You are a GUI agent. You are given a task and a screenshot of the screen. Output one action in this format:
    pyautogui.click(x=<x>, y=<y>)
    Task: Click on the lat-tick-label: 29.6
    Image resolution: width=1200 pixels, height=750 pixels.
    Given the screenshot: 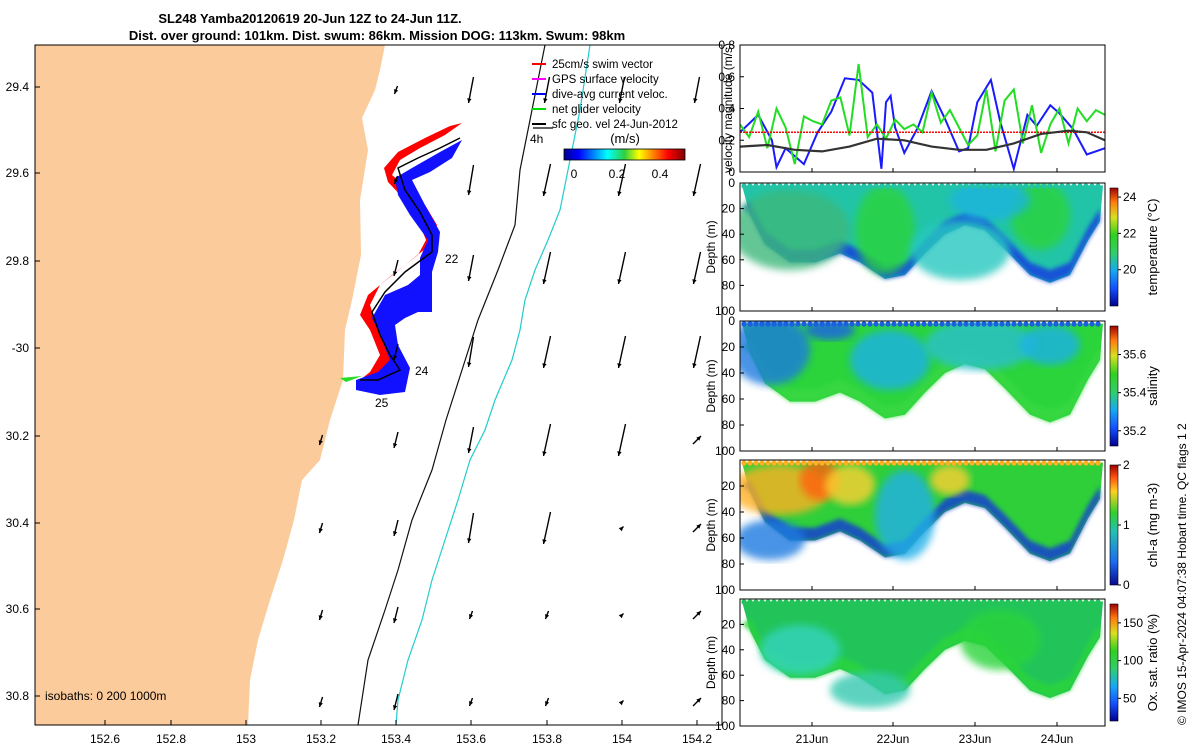 What is the action you would take?
    pyautogui.click(x=18, y=173)
    